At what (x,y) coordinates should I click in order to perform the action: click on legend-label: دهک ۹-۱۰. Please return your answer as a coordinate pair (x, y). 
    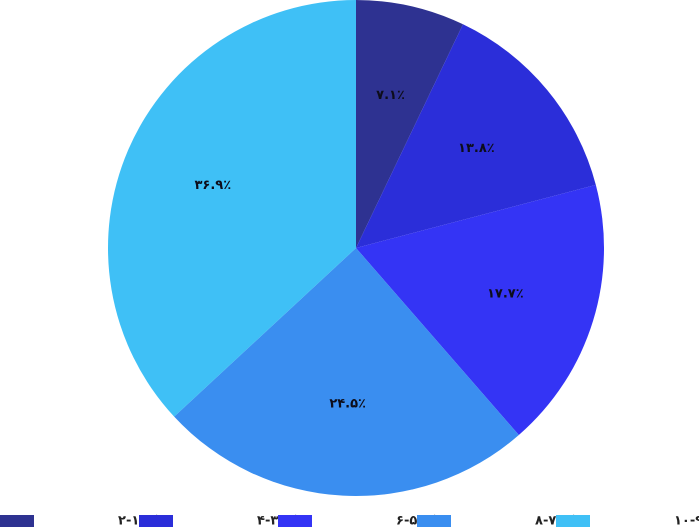
    Looking at the image, I should click on (686, 521).